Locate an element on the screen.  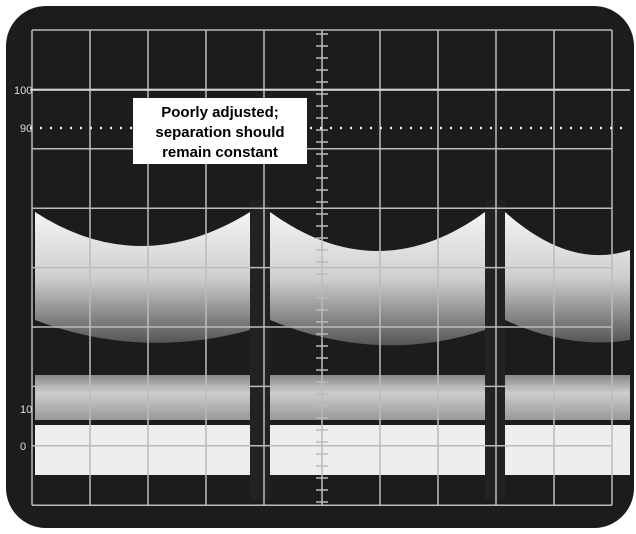
graticule-label: 10 is located at coordinates (26, 410).